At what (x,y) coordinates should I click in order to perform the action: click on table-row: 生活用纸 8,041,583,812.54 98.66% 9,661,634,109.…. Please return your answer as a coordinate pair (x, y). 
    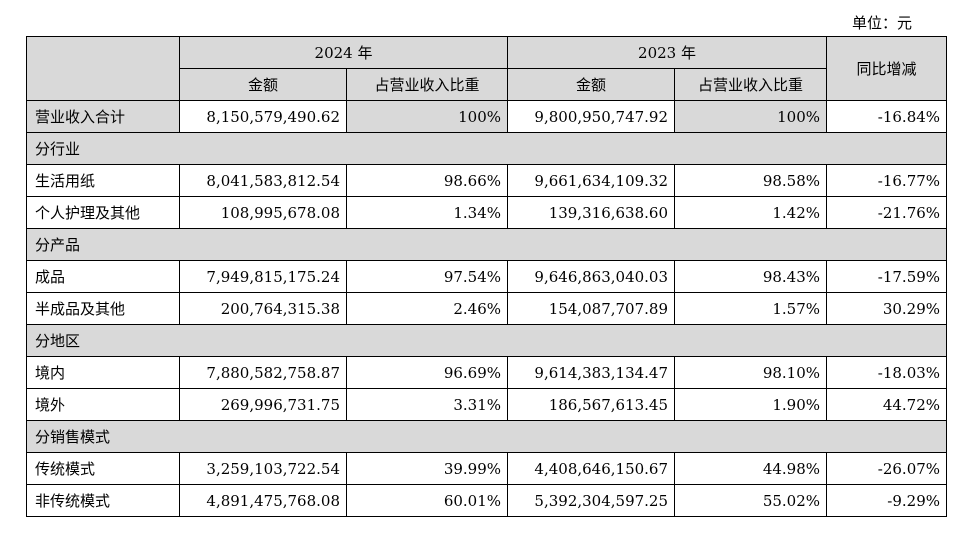
    Looking at the image, I should click on (487, 180).